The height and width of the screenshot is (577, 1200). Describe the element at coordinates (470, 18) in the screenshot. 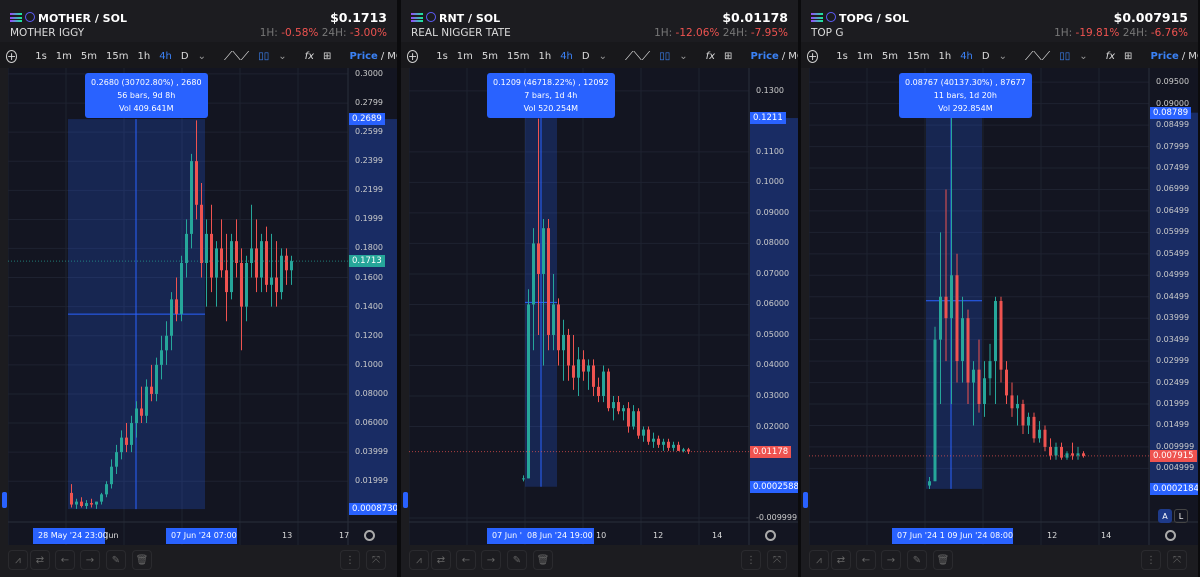

I see `pair-title: RNT / SOL` at that location.